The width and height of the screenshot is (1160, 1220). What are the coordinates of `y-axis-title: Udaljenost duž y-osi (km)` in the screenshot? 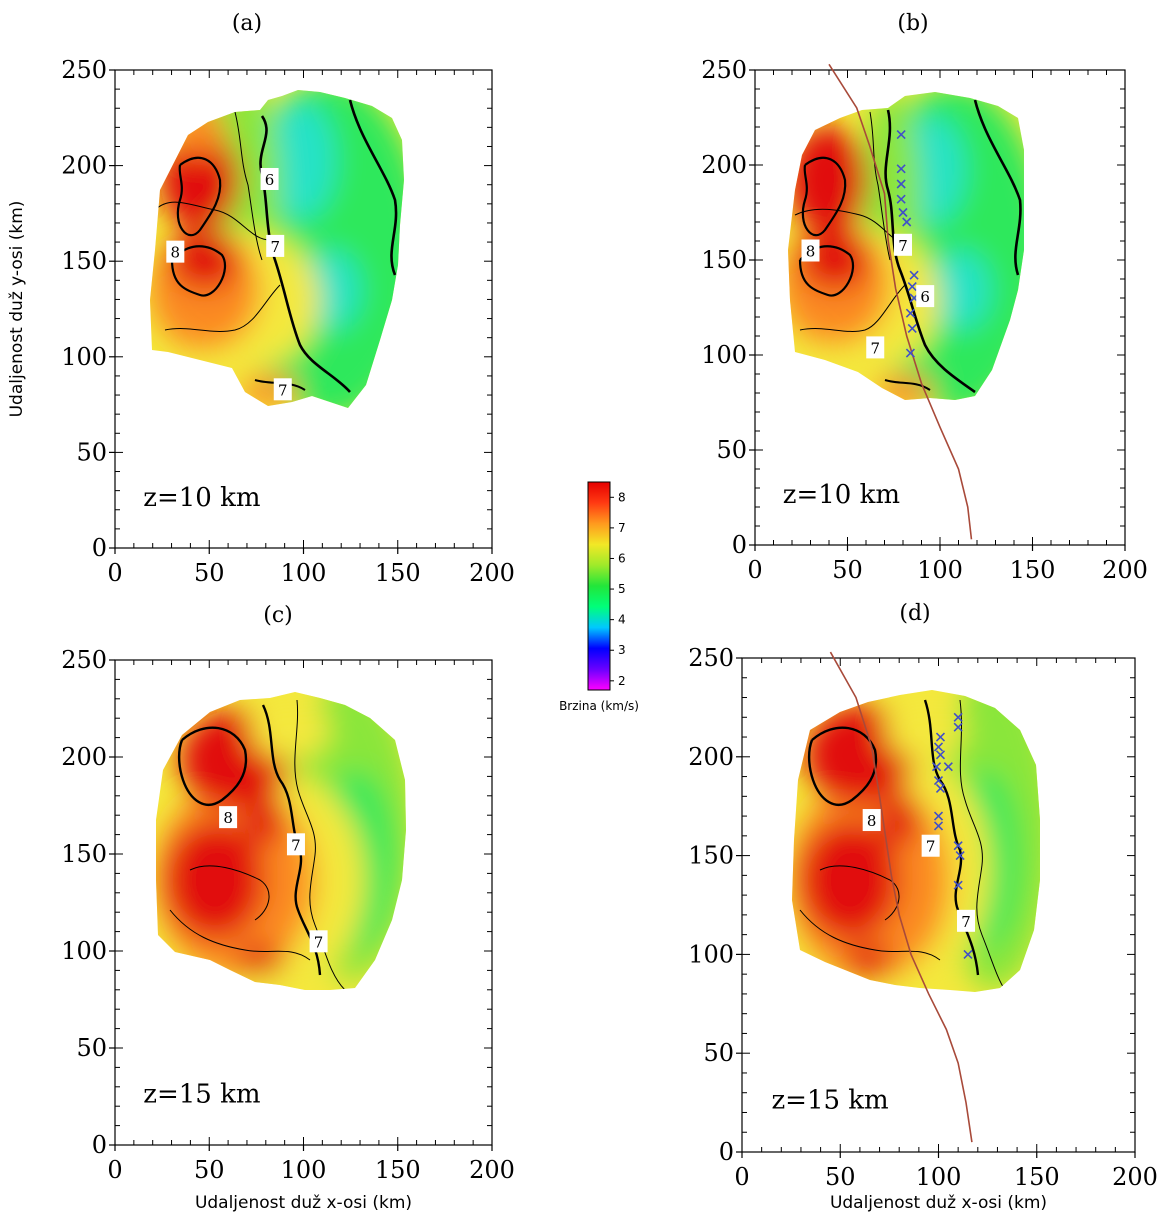 It's located at (17, 309).